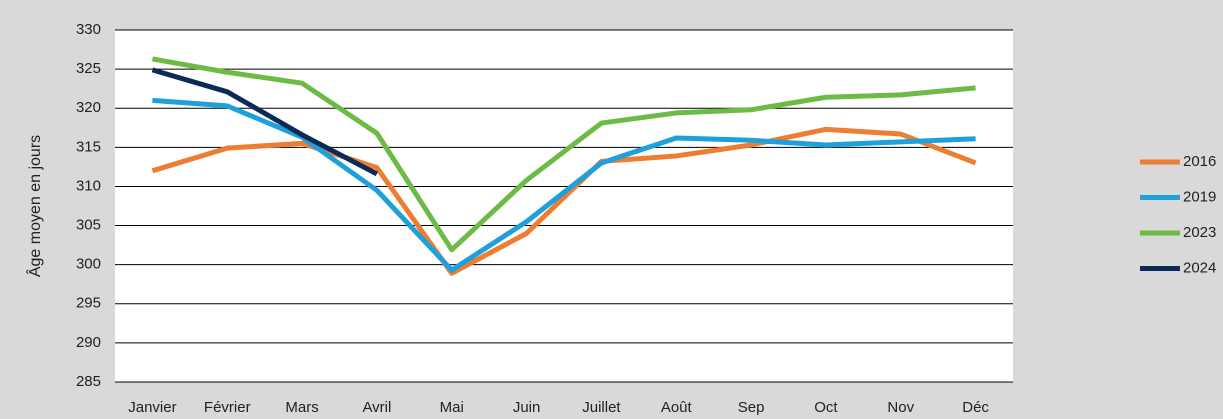 This screenshot has width=1223, height=419. I want to click on legend-label: 2023, so click(1199, 232).